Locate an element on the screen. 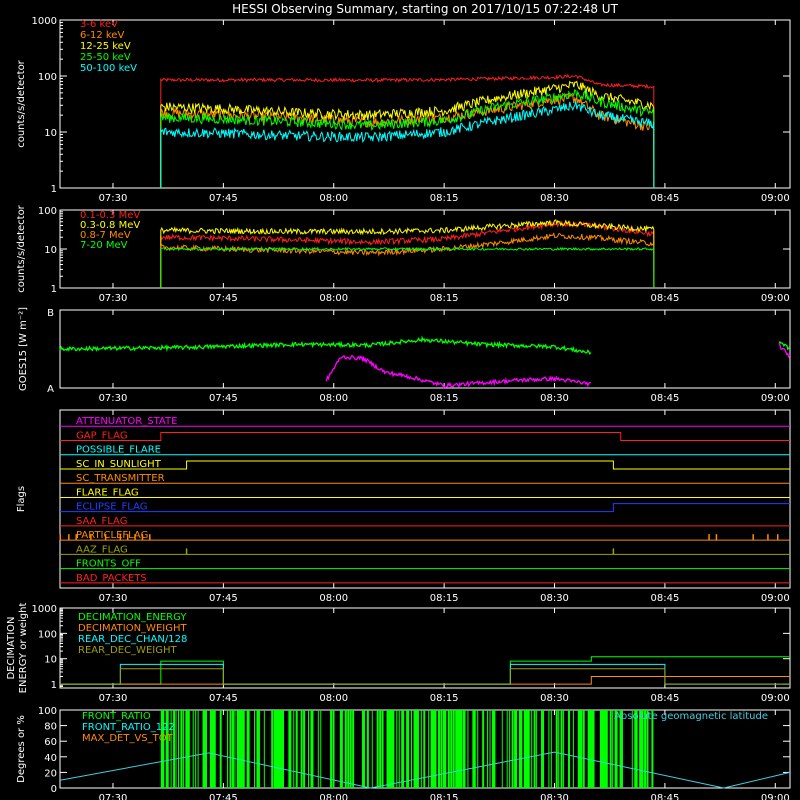 The width and height of the screenshot is (800, 800). y-axis-label: Flags is located at coordinates (21, 499).